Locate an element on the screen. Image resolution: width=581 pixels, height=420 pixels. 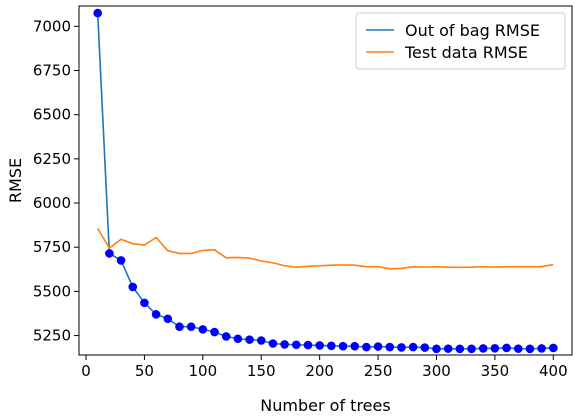
x-tick-label: 100 is located at coordinates (203, 371).